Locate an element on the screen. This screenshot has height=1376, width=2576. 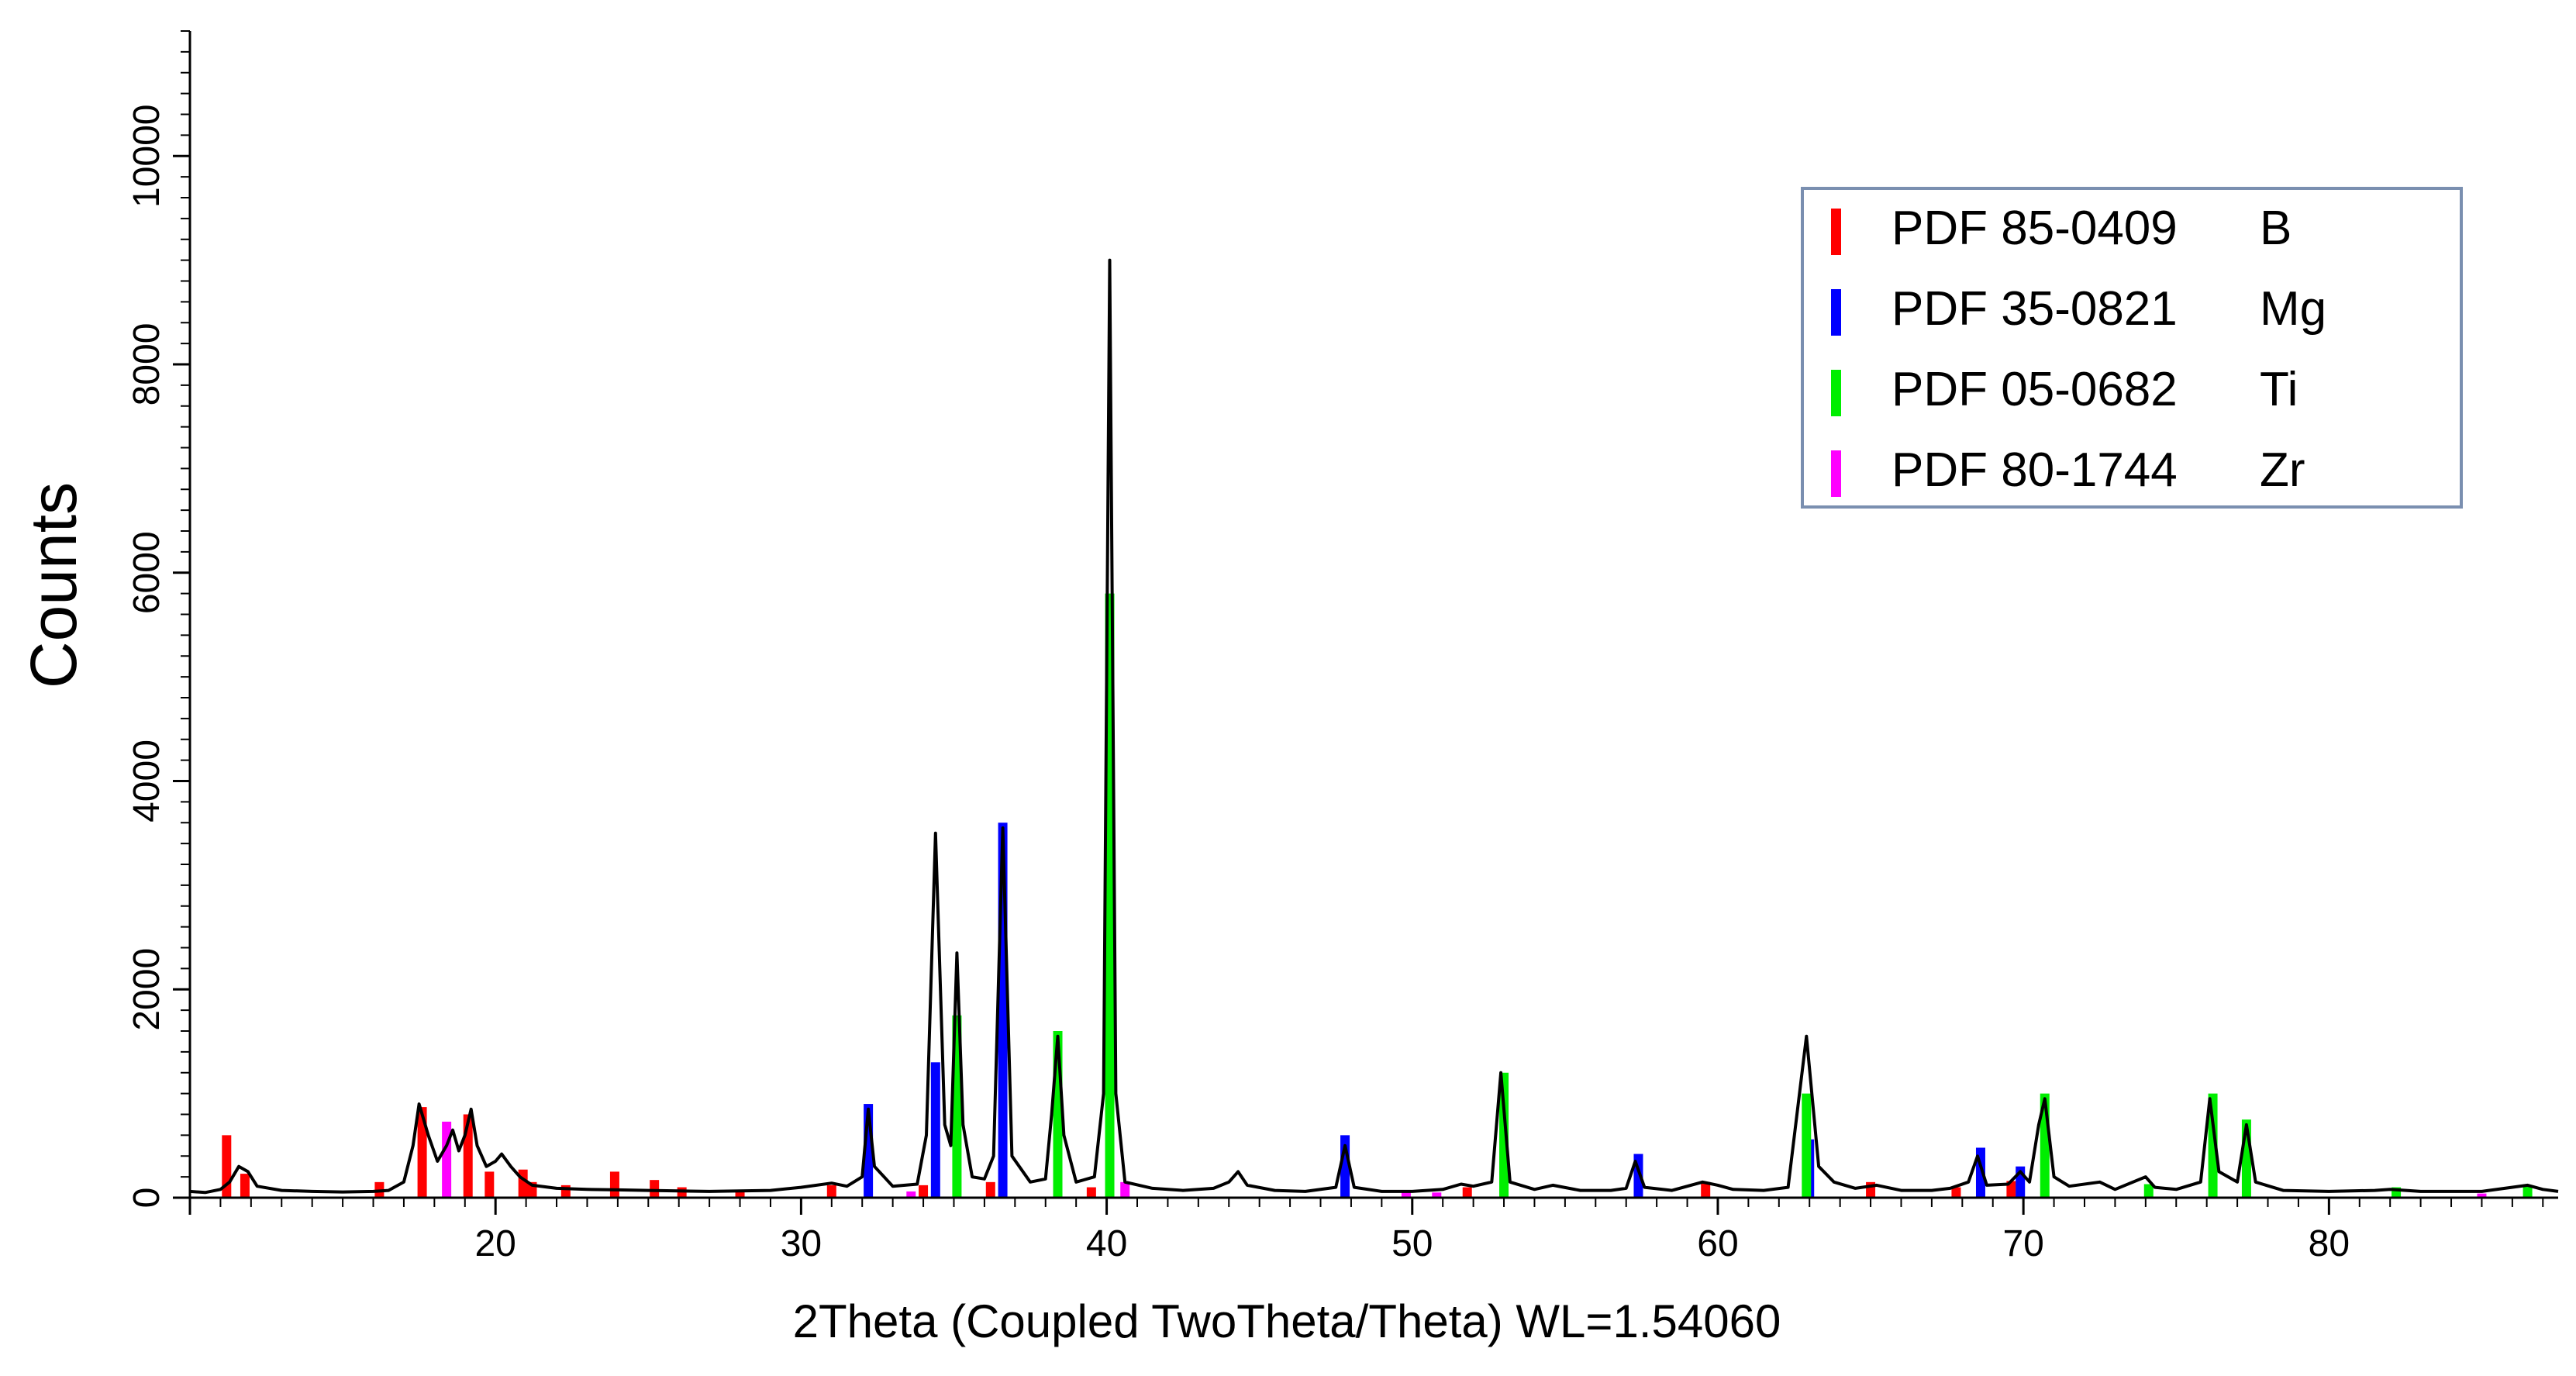
y-tick-label: 8000 is located at coordinates (146, 365).